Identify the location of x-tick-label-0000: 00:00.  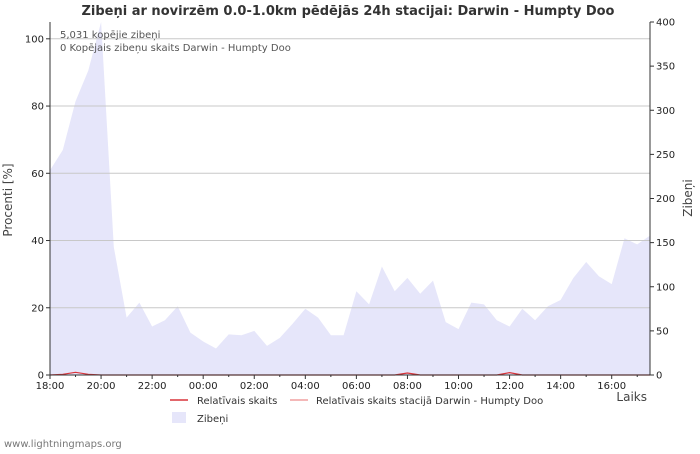
(203, 386).